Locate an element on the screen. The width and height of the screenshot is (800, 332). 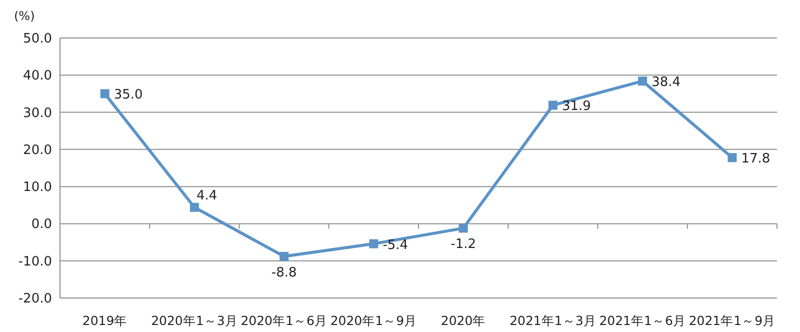
data-label: 31.9 is located at coordinates (576, 106).